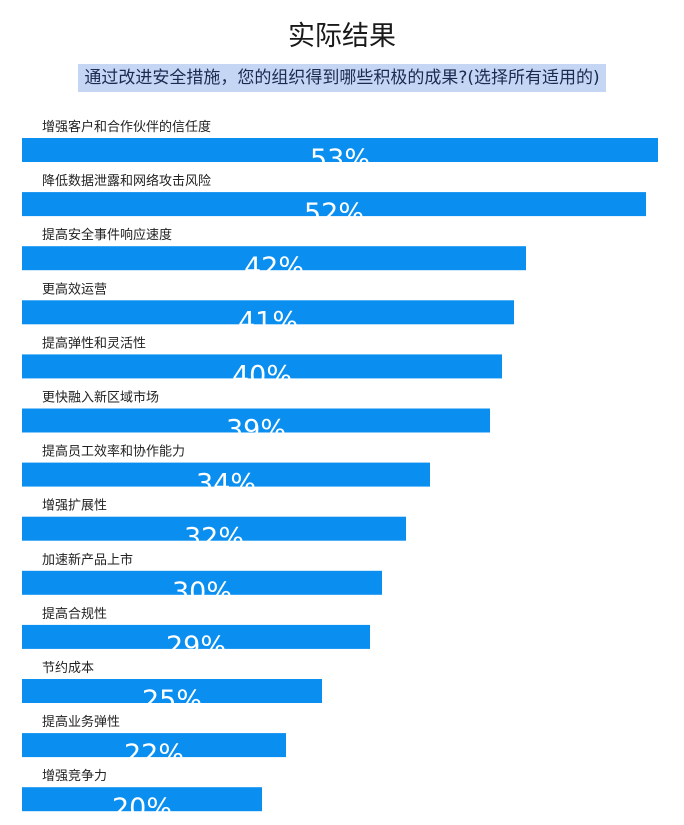 The height and width of the screenshot is (825, 684). Describe the element at coordinates (214, 538) in the screenshot. I see `value-label: 32%` at that location.